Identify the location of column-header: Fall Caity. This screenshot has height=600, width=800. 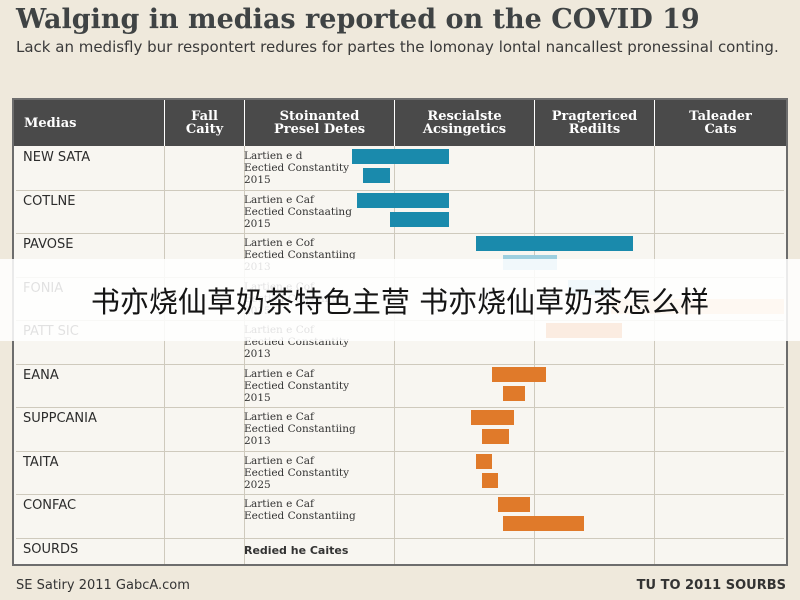
(204, 123).